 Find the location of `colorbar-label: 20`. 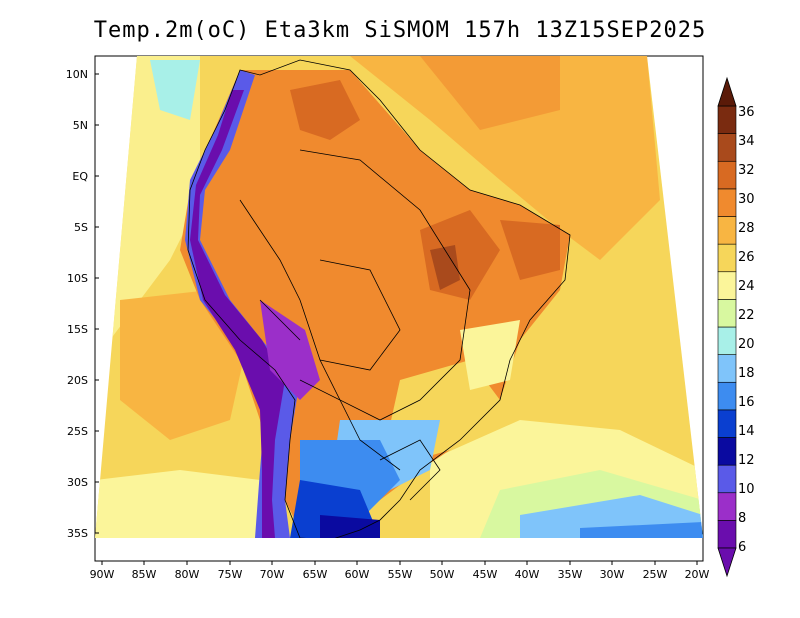

colorbar-label: 20 is located at coordinates (746, 344).